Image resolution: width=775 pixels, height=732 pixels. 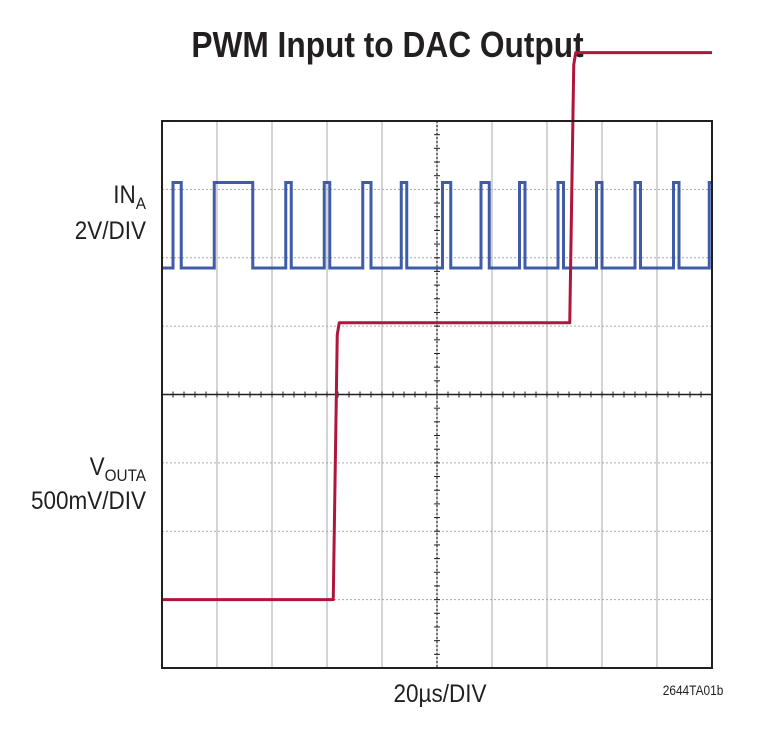 I want to click on in-a-channel-label: INA, so click(x=85, y=199).